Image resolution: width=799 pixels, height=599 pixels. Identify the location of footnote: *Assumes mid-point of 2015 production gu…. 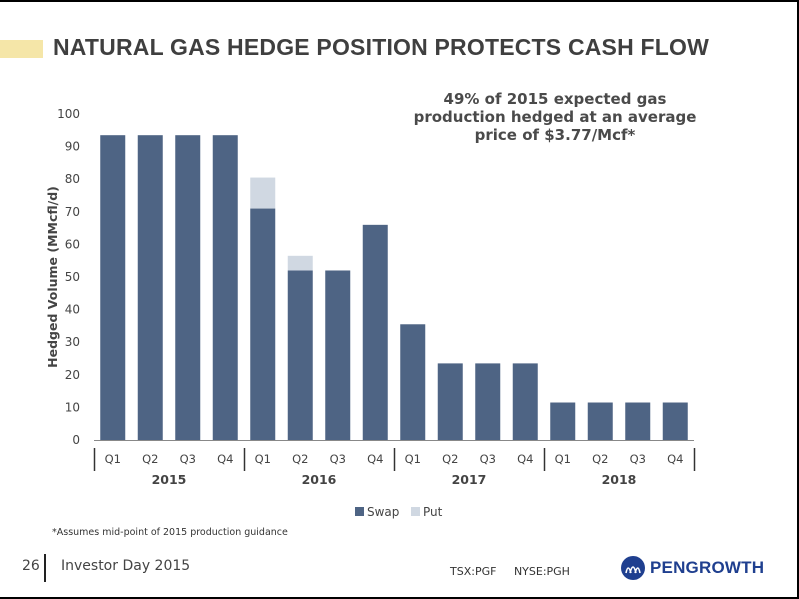
(170, 532).